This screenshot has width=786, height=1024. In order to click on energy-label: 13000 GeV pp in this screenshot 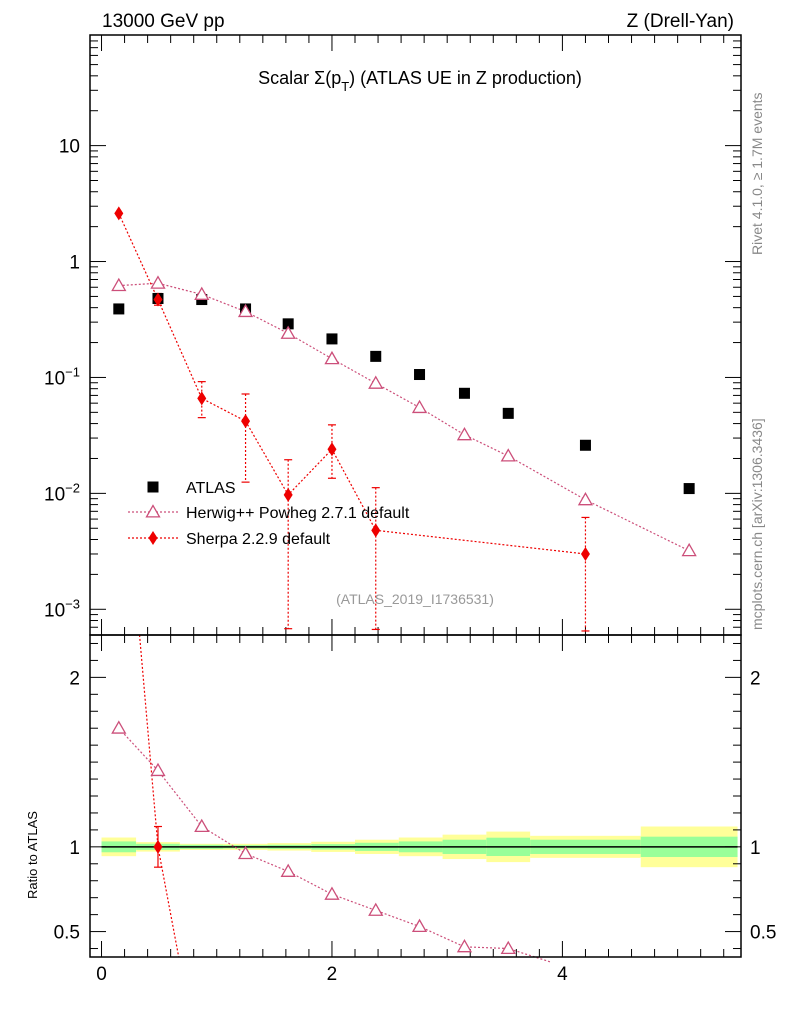, I will do `click(163, 21)`.